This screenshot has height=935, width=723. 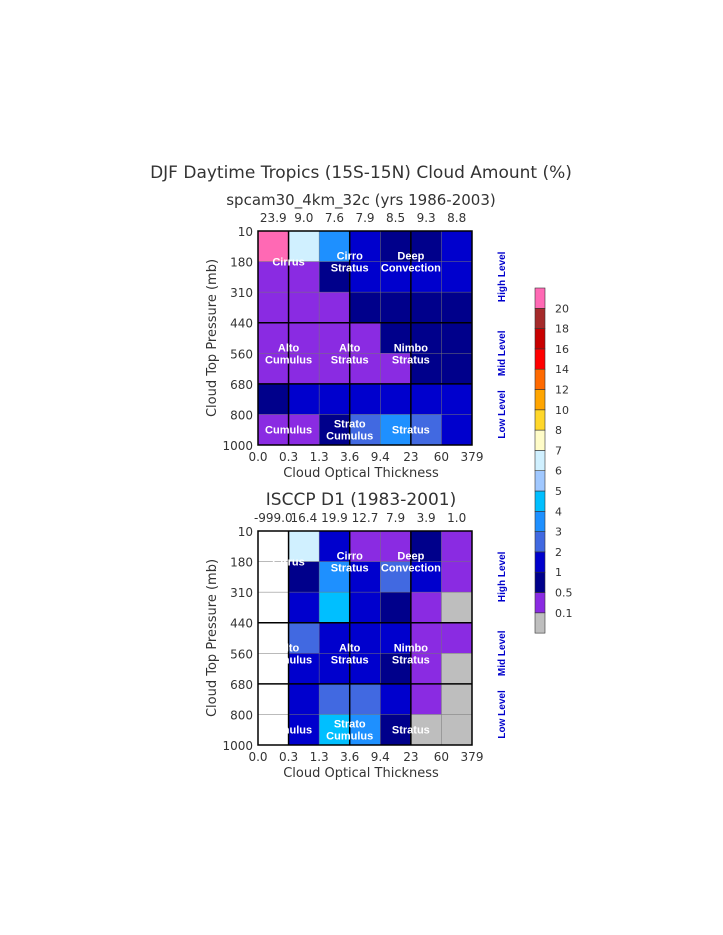 What do you see at coordinates (237, 746) in the screenshot?
I see `y-tick-label: 1000` at bounding box center [237, 746].